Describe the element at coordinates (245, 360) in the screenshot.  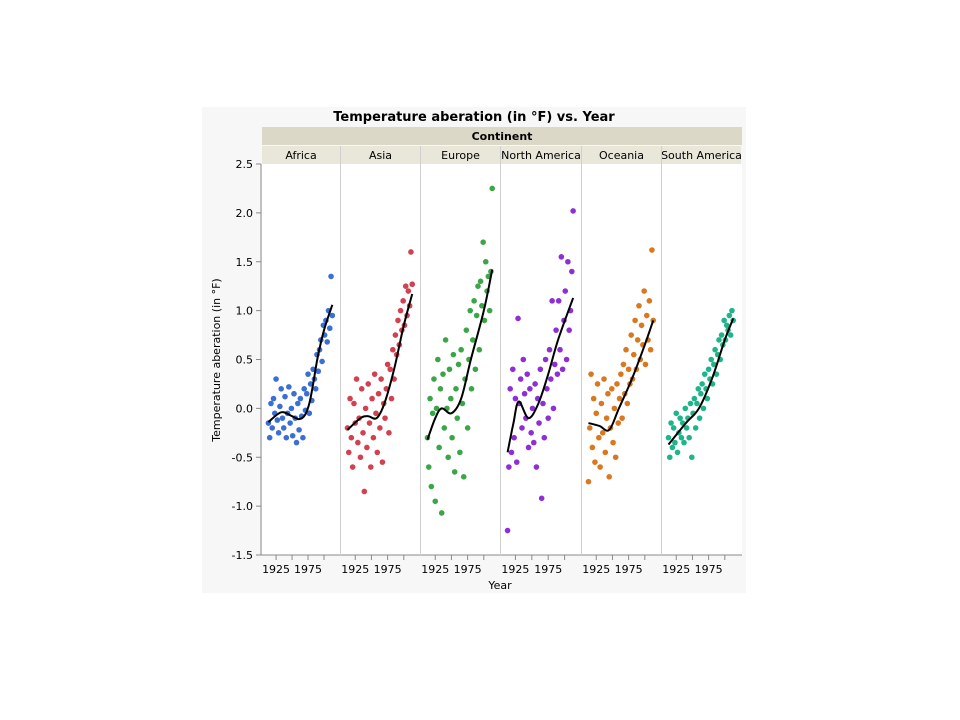
I see `y-tick-label: 0.5` at that location.